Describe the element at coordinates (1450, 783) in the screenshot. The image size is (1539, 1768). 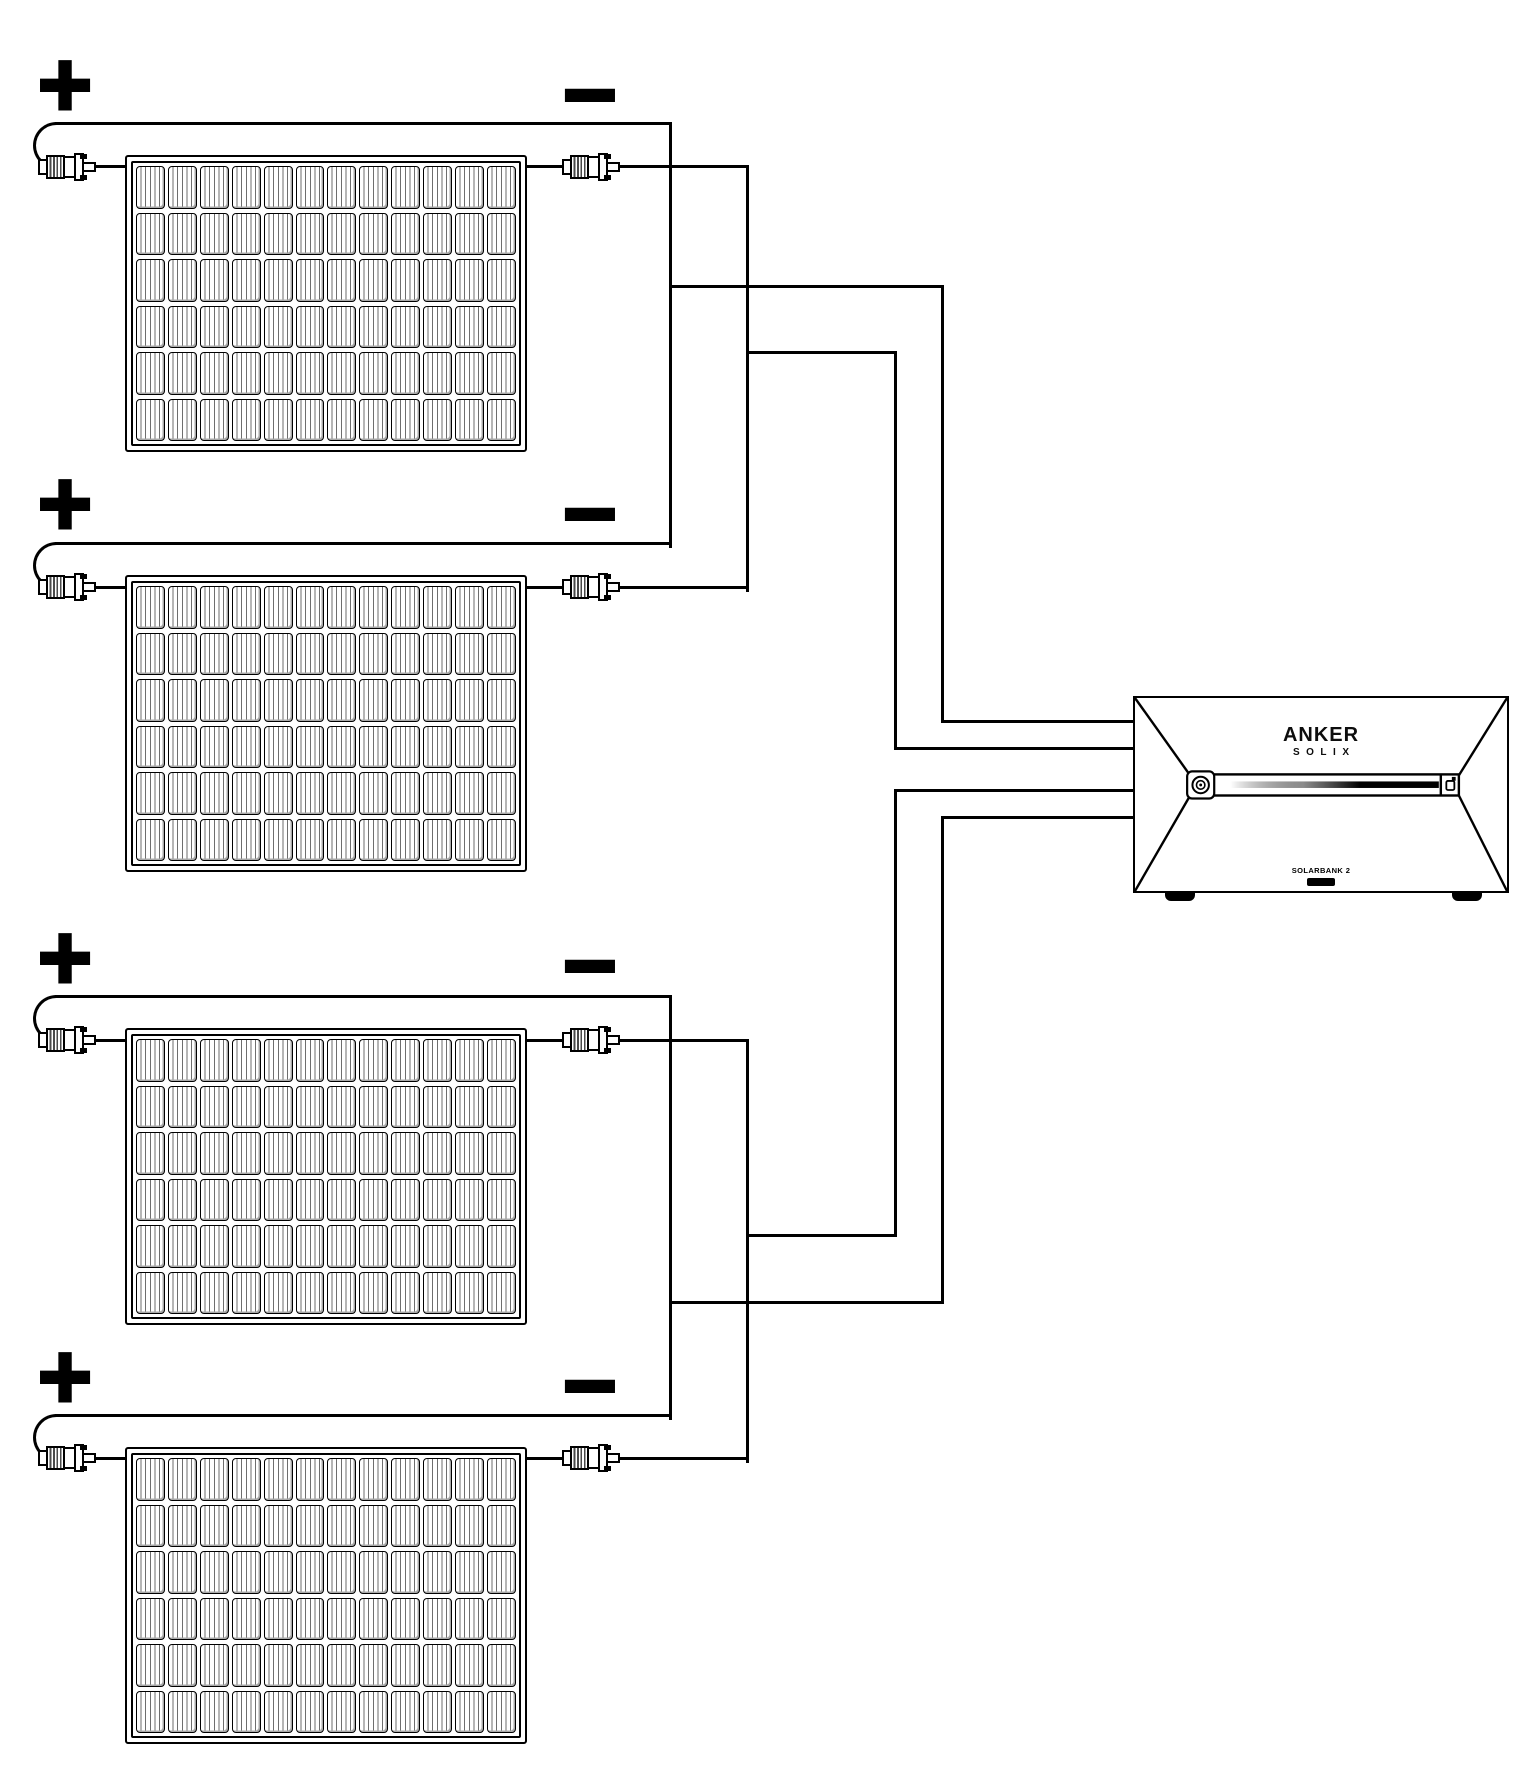
I see `iot-button-icon` at that location.